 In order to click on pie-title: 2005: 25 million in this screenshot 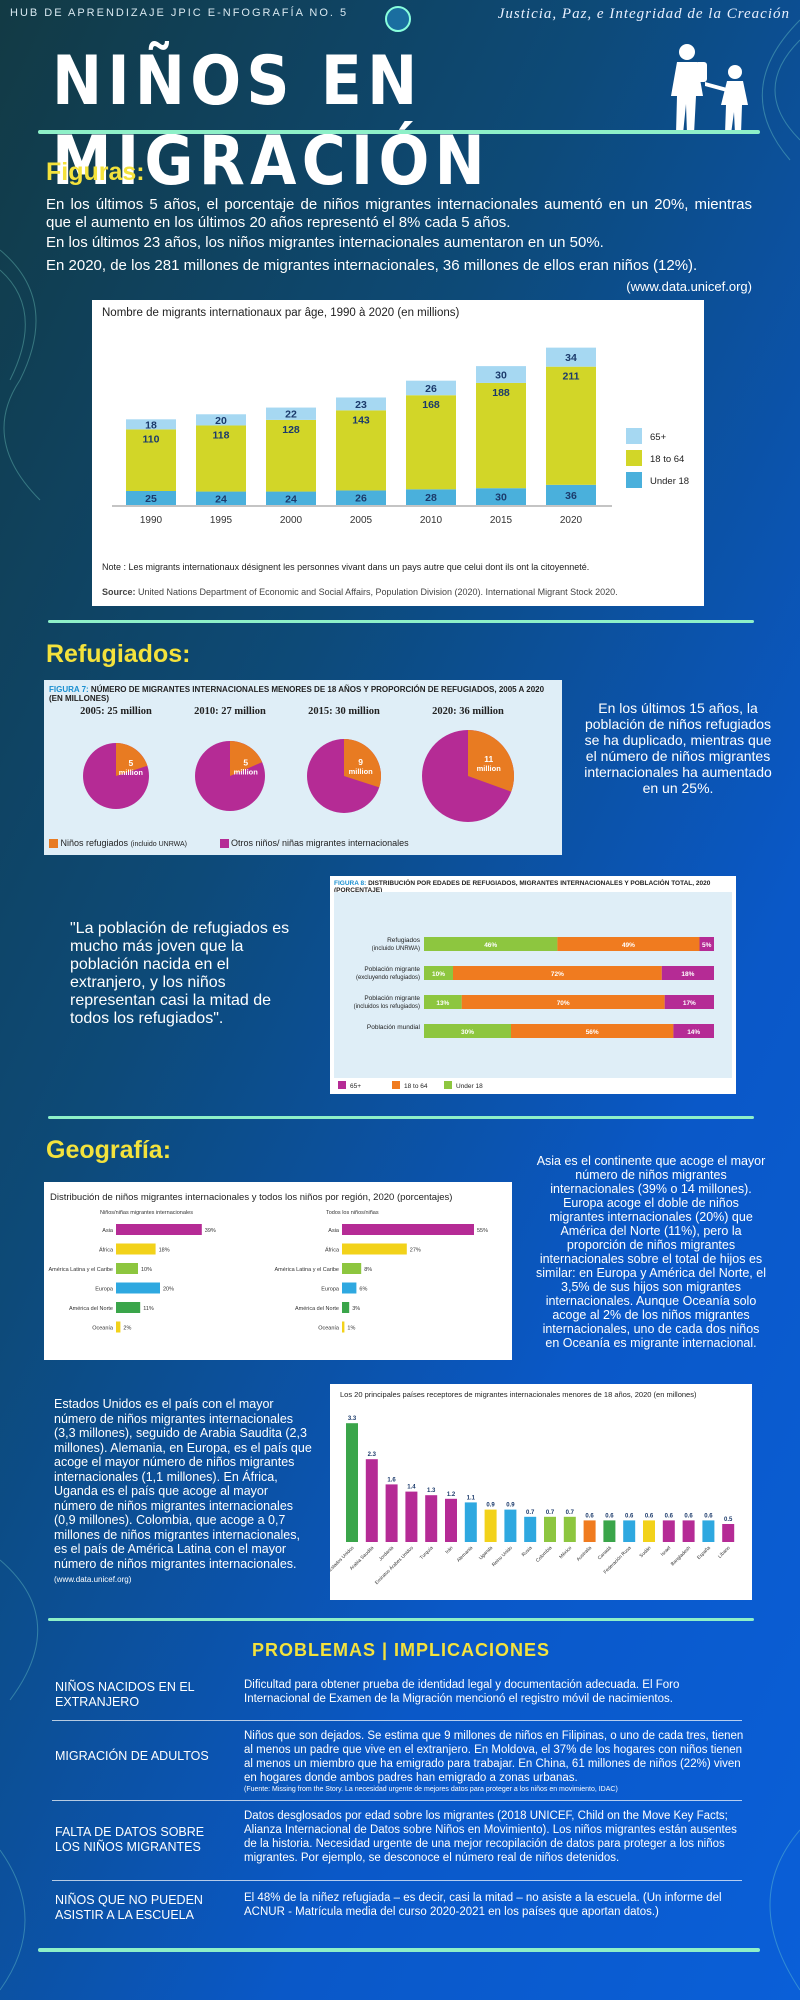, I will do `click(116, 711)`.